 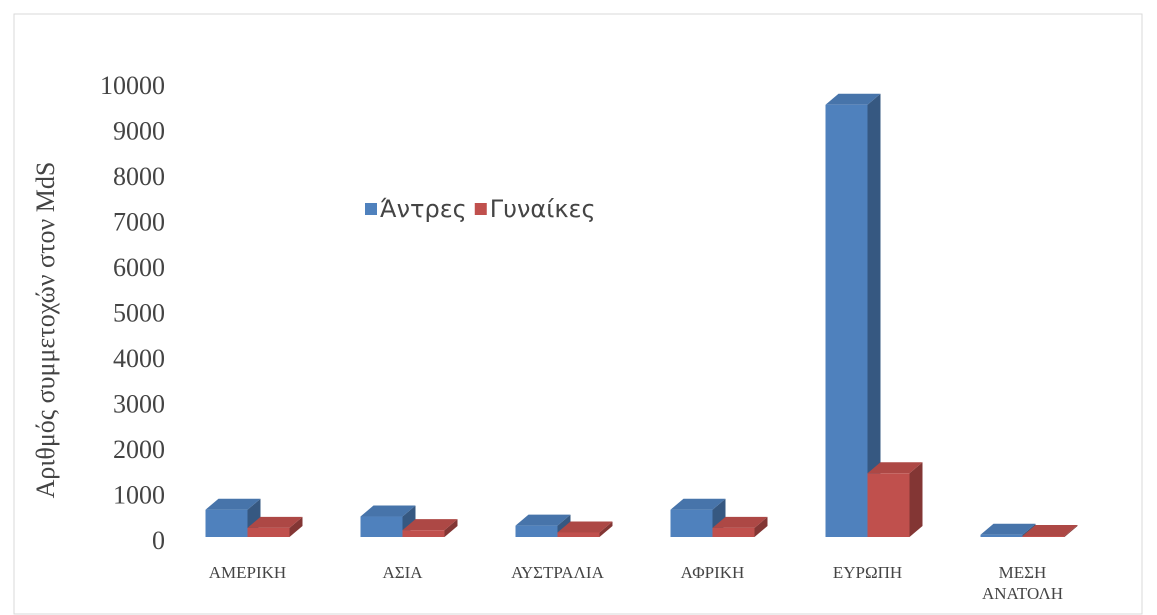 I want to click on x-tick-label: ΑΜΕΡΙΚΗ, so click(x=247, y=572).